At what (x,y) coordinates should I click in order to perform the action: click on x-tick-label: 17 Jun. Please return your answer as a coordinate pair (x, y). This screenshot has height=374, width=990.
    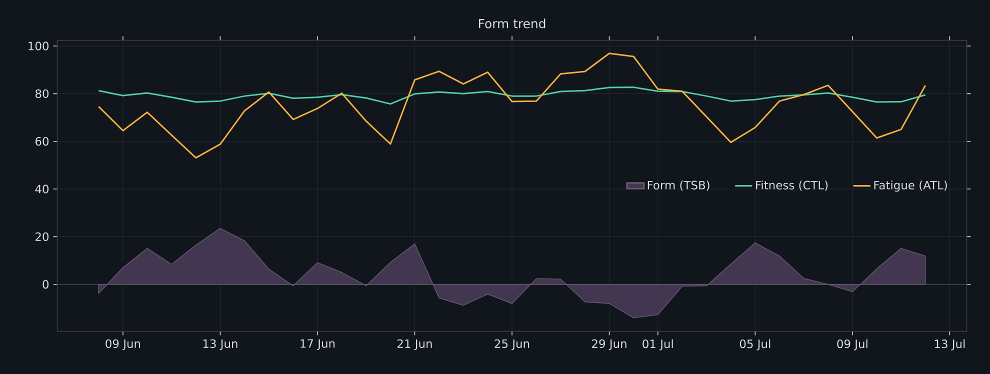
    Looking at the image, I should click on (317, 344).